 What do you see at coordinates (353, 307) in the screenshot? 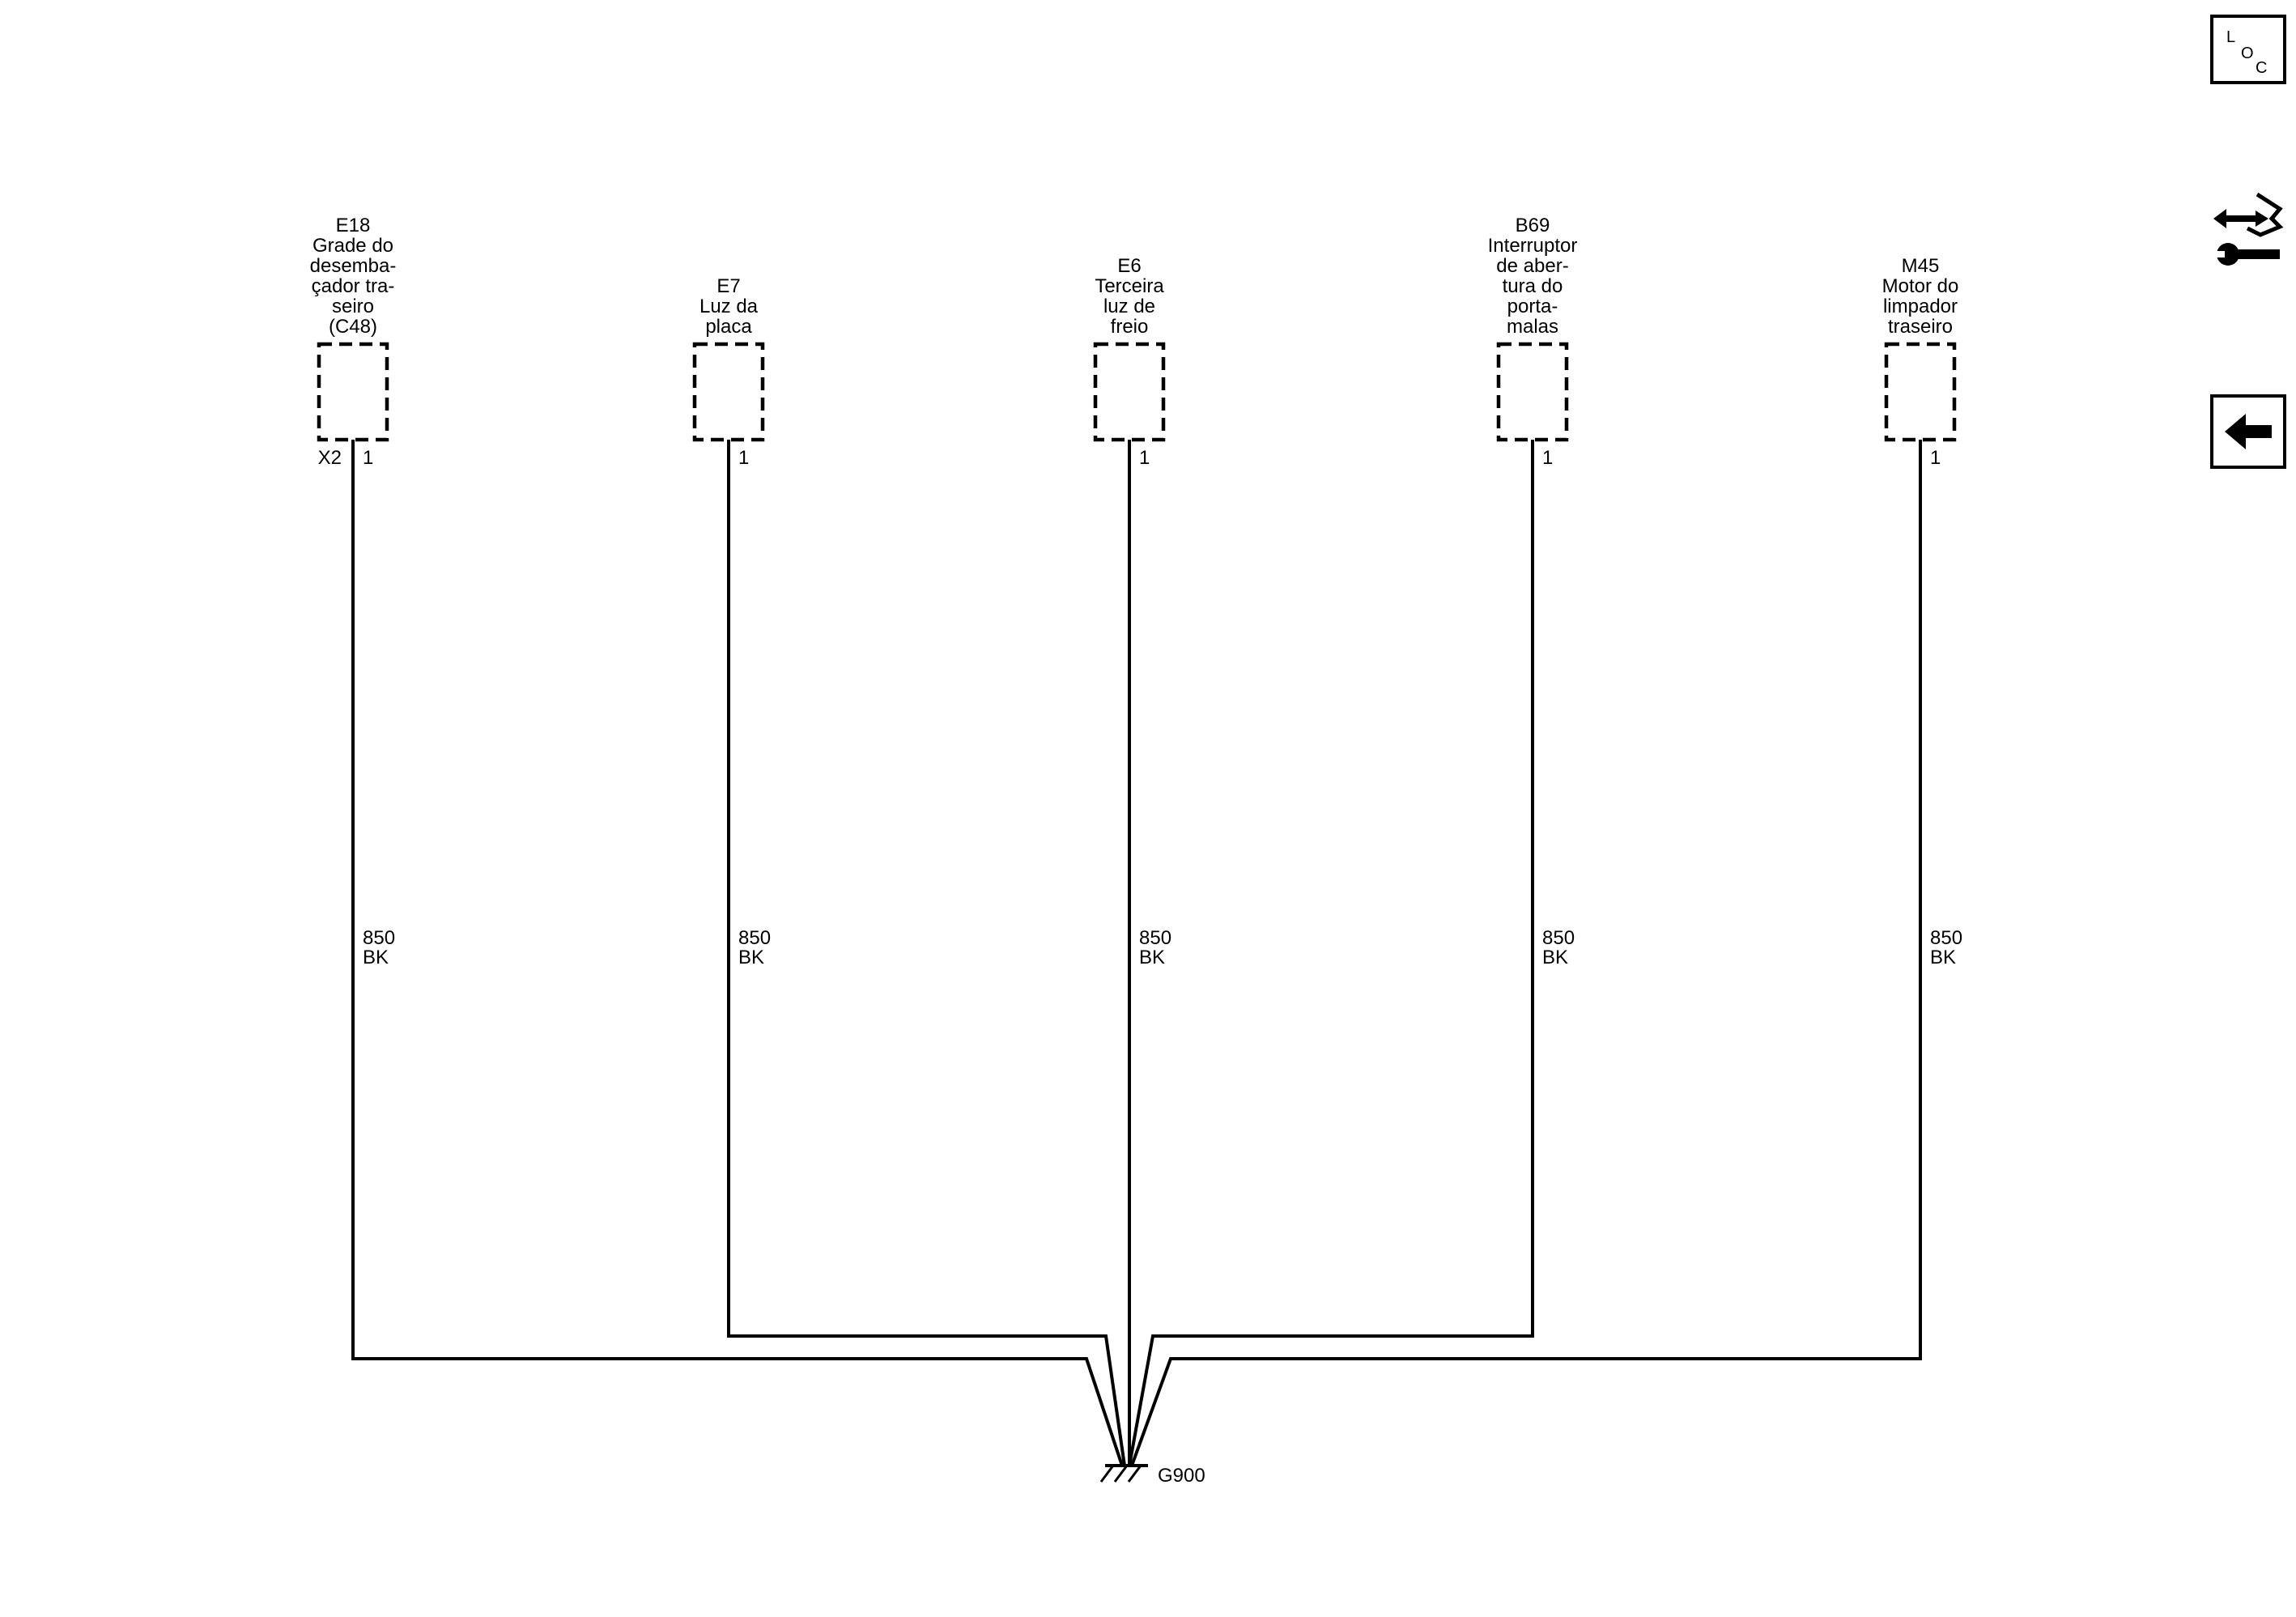
I see `component-name-line: seiro` at bounding box center [353, 307].